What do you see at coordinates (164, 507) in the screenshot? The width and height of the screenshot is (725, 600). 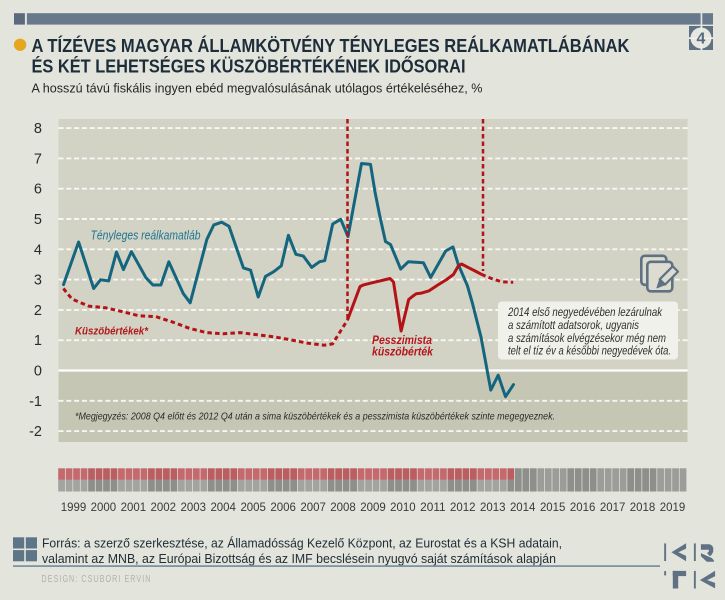 I see `svg-text: 2002` at bounding box center [164, 507].